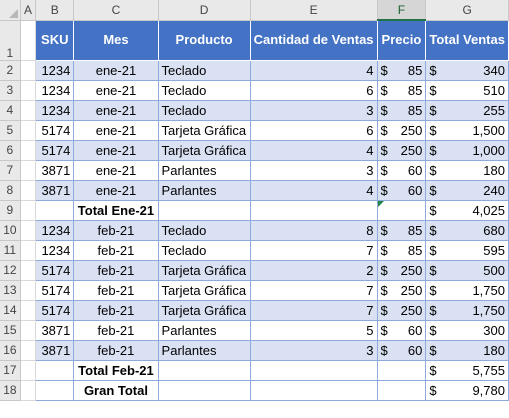 Image resolution: width=509 pixels, height=418 pixels. Describe the element at coordinates (467, 130) in the screenshot. I see `total-cell: $1,500` at that location.